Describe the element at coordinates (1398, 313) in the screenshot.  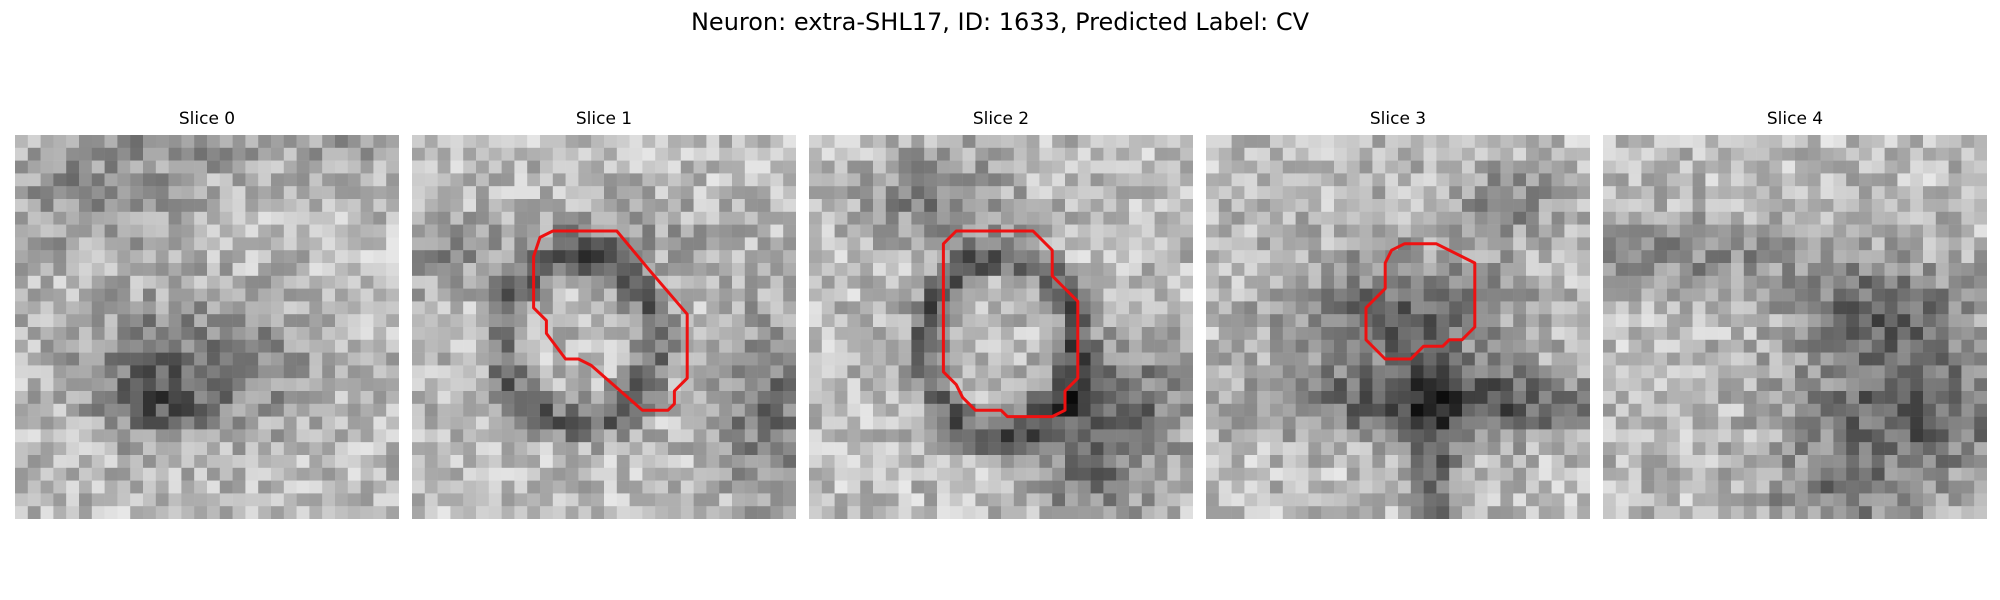
I see `slice-panel-3: Slice 3` at that location.